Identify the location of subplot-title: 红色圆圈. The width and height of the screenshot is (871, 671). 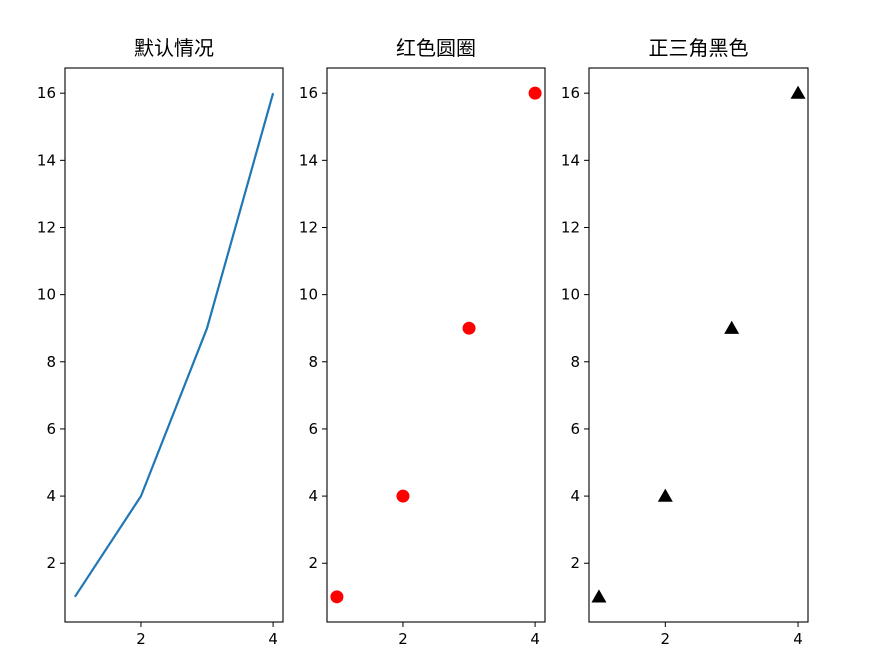
(436, 48).